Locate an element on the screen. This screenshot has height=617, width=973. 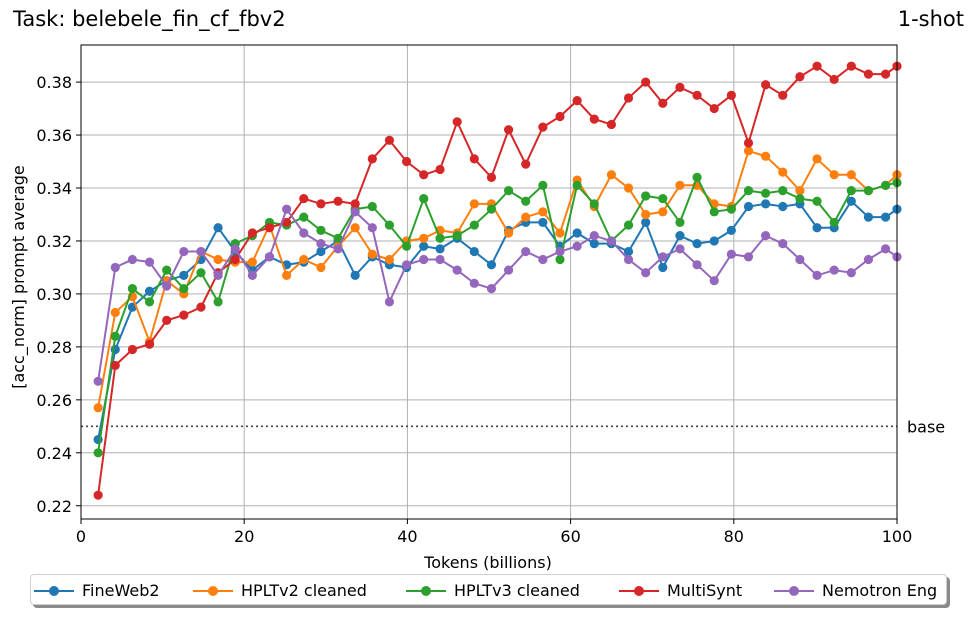
y-tick-label: 0.28 is located at coordinates (54, 347).